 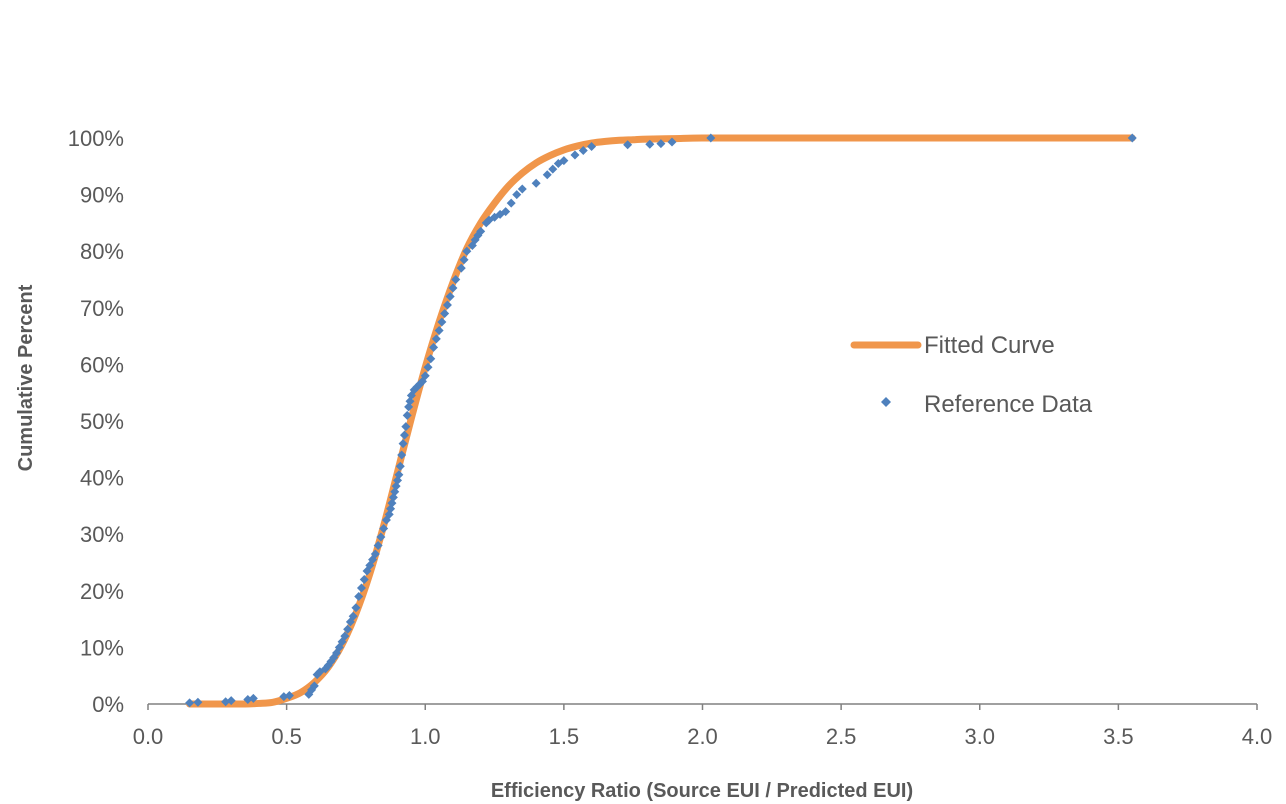 What do you see at coordinates (971, 375) in the screenshot?
I see `legend: Fitted Curve Reference Data` at bounding box center [971, 375].